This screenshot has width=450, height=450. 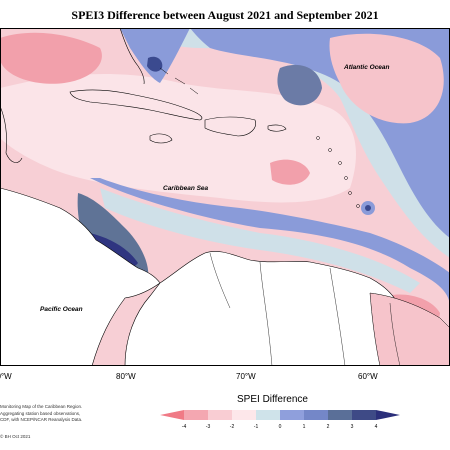 What do you see at coordinates (232, 427) in the screenshot?
I see `legend-tick-label: -2` at bounding box center [232, 427].